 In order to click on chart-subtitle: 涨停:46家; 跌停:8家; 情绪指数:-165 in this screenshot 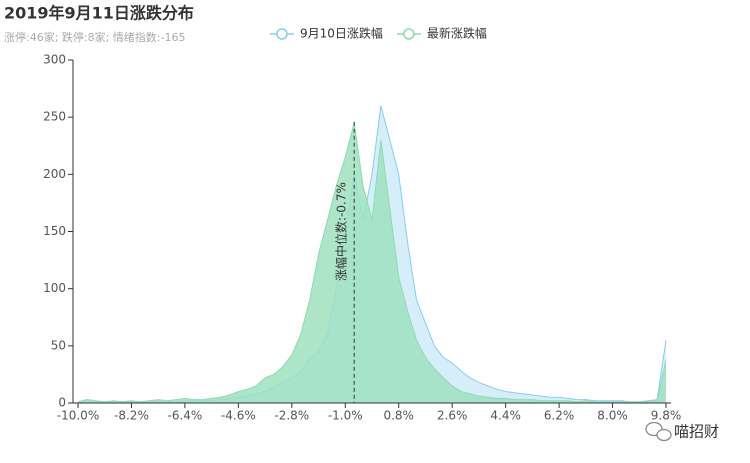, I will do `click(94, 37)`.